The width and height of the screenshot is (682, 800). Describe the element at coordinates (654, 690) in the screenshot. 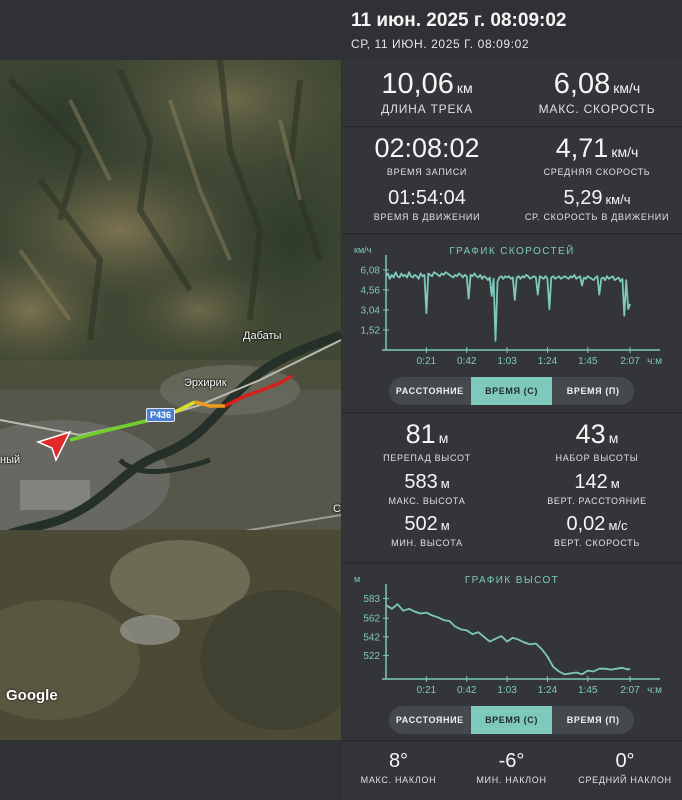

I see `elevation-chart-x-unit: ч:м` at that location.